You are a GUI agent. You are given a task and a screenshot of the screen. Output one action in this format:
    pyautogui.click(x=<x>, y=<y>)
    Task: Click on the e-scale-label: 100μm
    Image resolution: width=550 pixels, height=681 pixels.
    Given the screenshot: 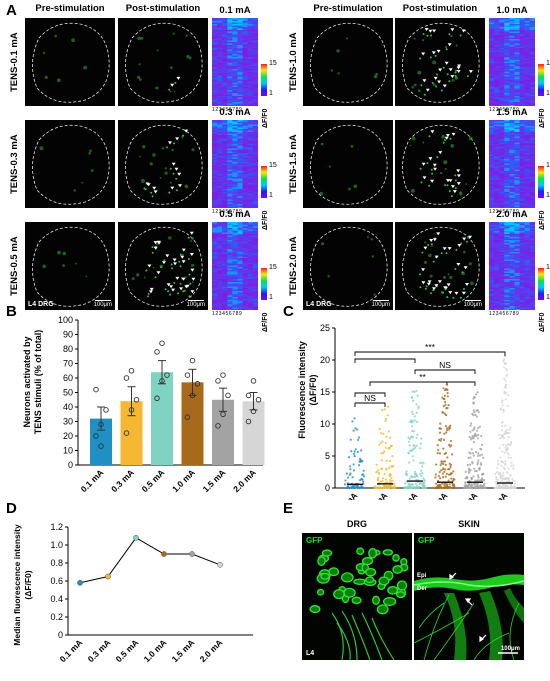 What is the action you would take?
    pyautogui.click(x=510, y=649)
    